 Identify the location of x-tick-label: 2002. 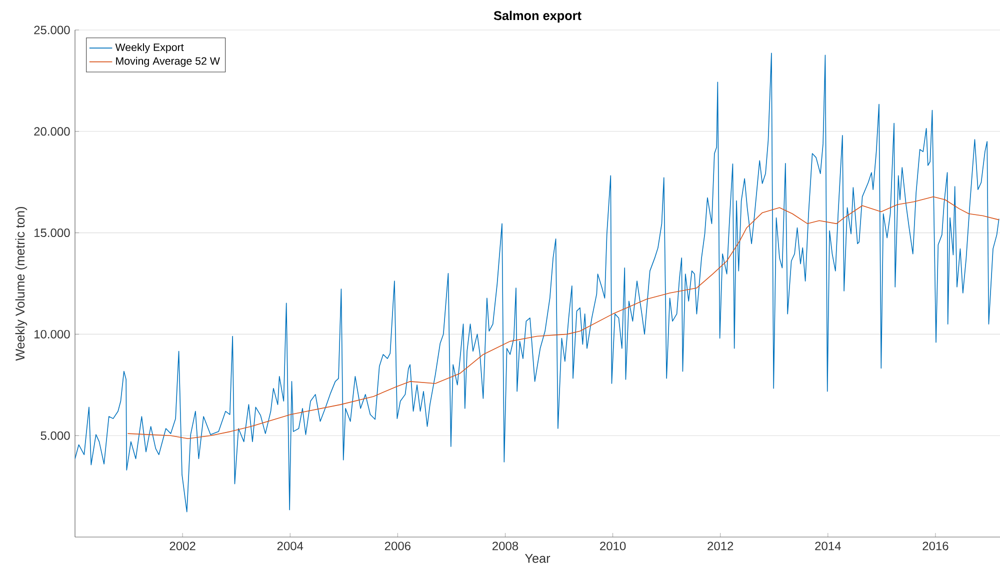
(183, 546).